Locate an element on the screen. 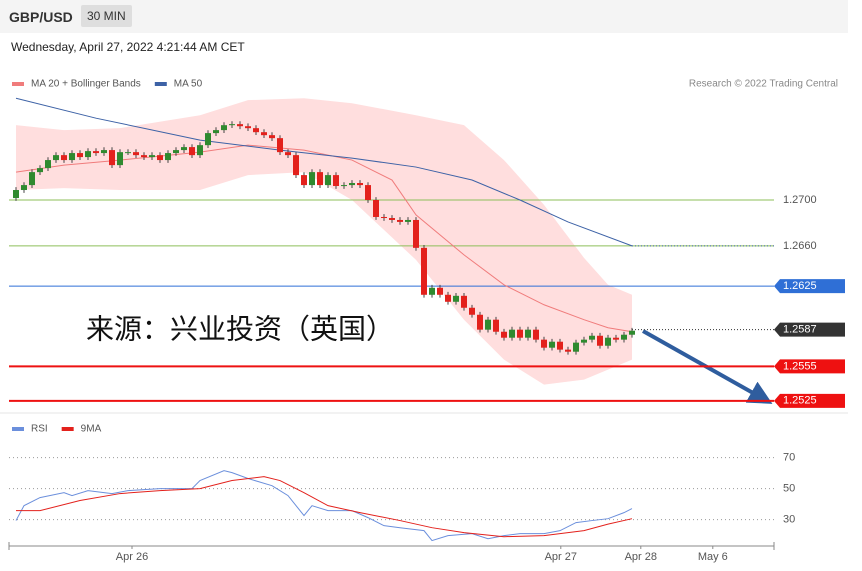 The height and width of the screenshot is (571, 862). level-label: 1.2660 is located at coordinates (800, 246).